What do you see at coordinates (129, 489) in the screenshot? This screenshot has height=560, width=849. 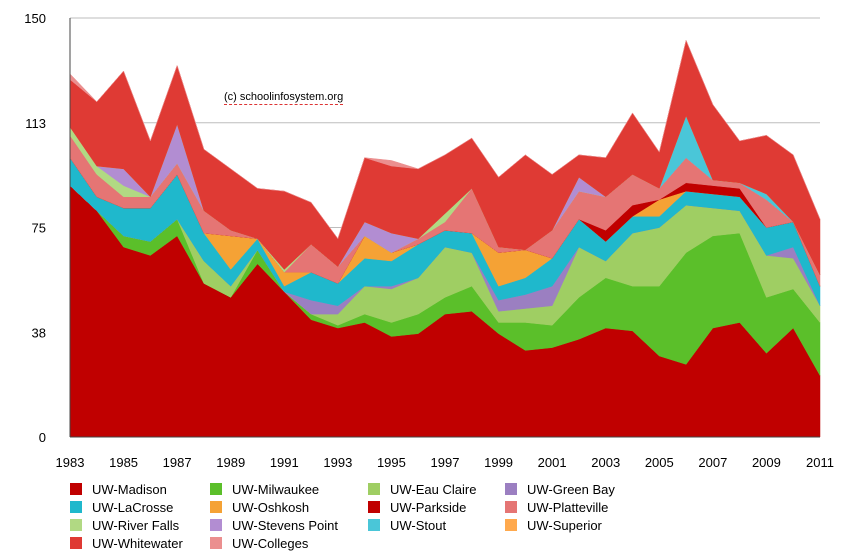 I see `legend-label: UW-Madison` at bounding box center [129, 489].